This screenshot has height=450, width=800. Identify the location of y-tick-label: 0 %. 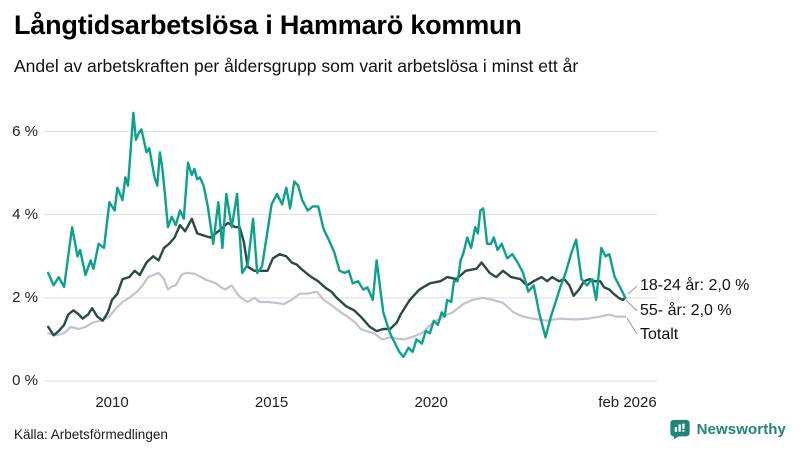
(25, 380).